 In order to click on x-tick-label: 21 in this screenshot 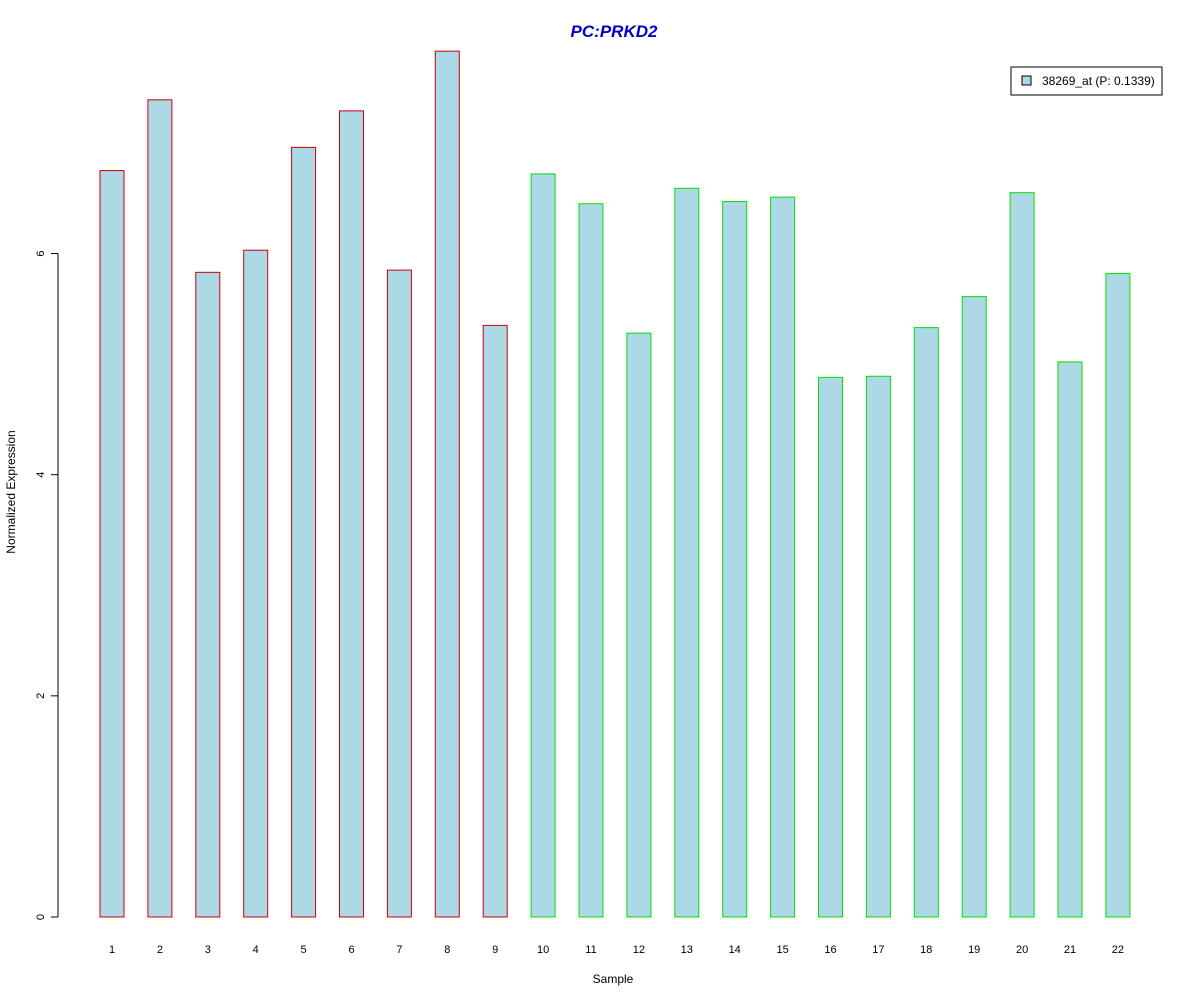, I will do `click(1070, 950)`.